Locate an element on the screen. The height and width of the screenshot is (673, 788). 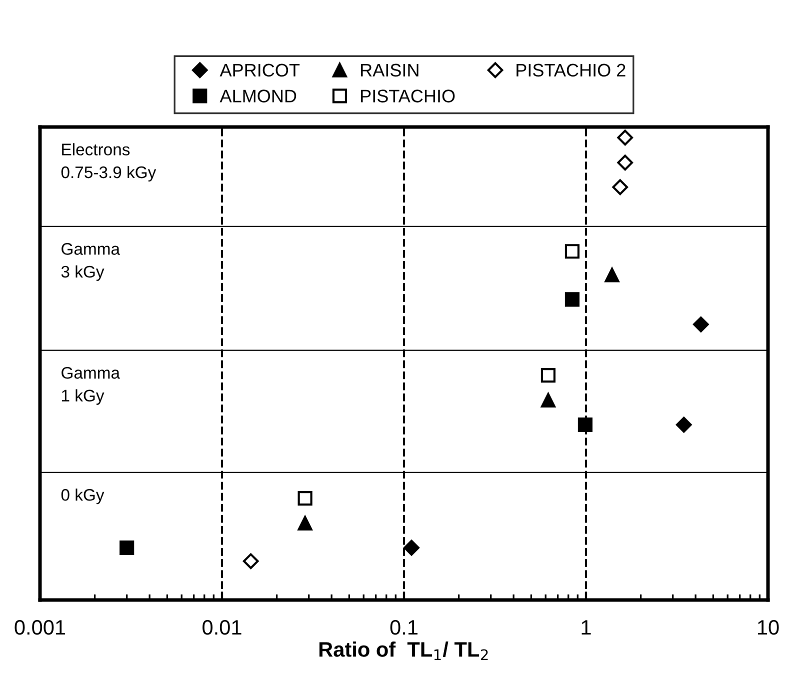
x-tick-label: 0.001 is located at coordinates (40, 627).